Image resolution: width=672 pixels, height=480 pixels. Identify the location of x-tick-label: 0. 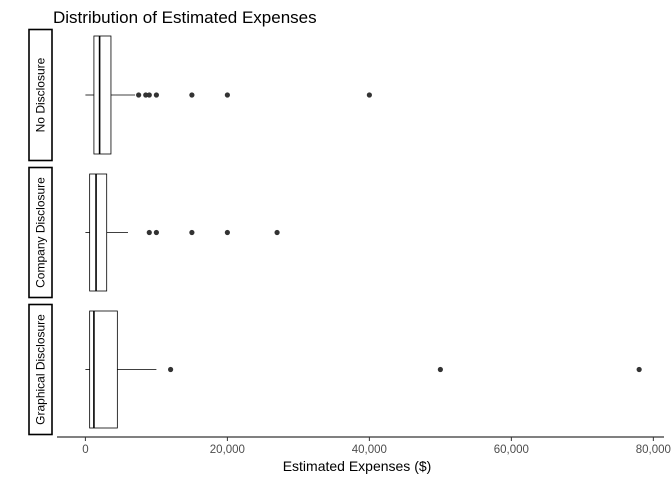
(85, 450).